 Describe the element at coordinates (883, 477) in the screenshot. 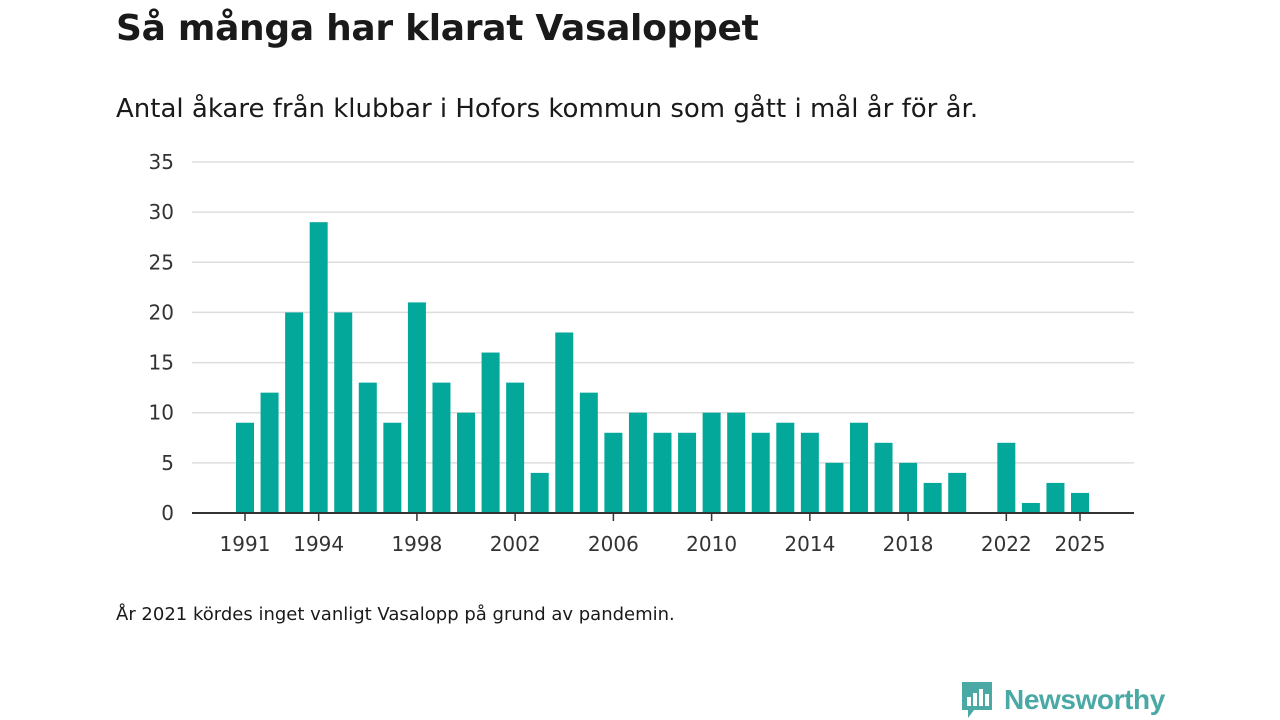

I see `bar-2017` at that location.